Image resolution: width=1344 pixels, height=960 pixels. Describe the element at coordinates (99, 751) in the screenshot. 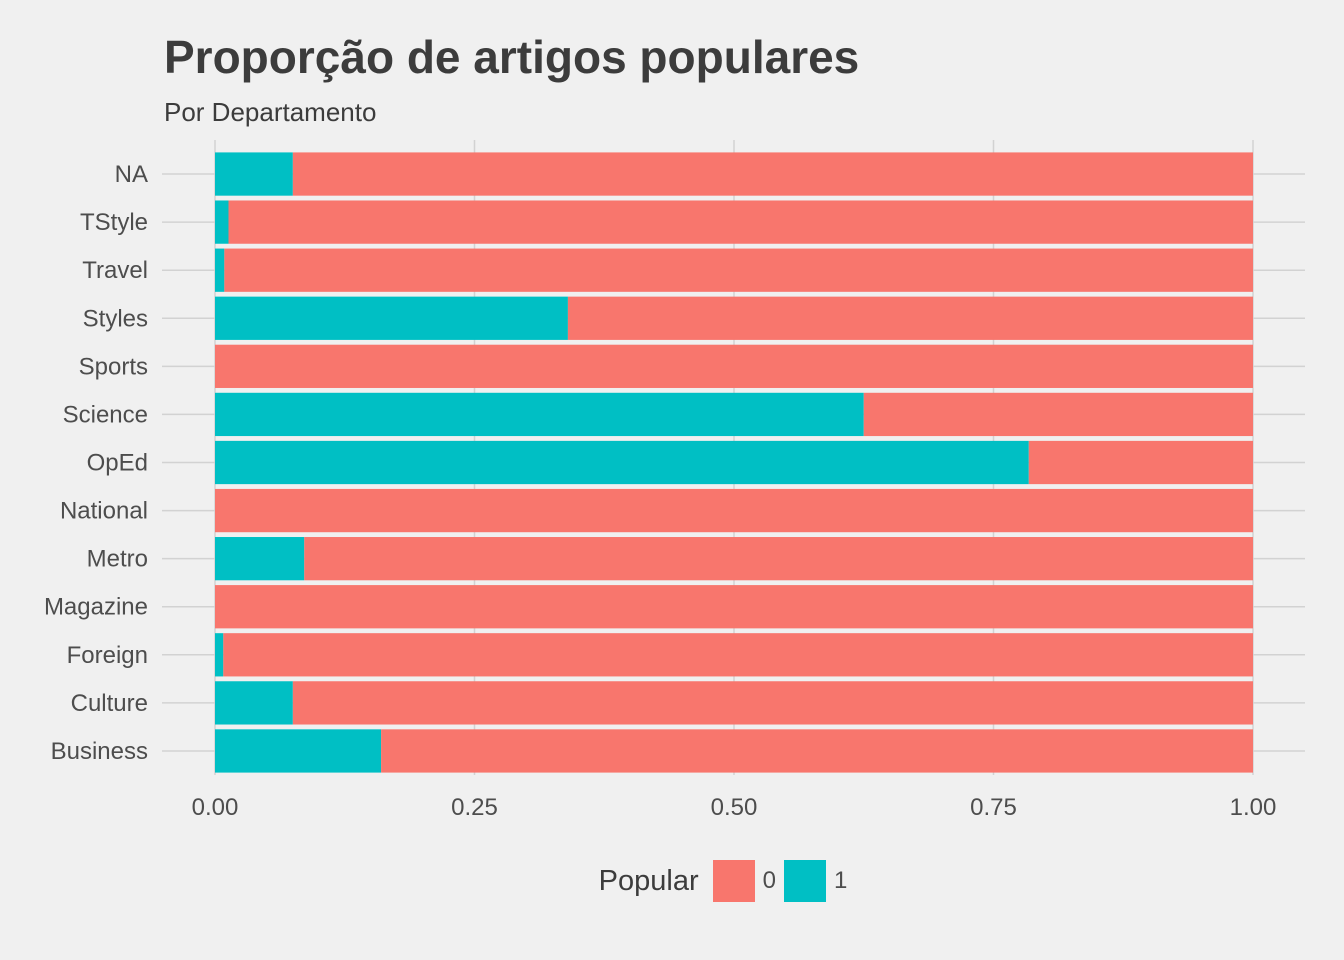

I see `y-tick-label: Business` at that location.